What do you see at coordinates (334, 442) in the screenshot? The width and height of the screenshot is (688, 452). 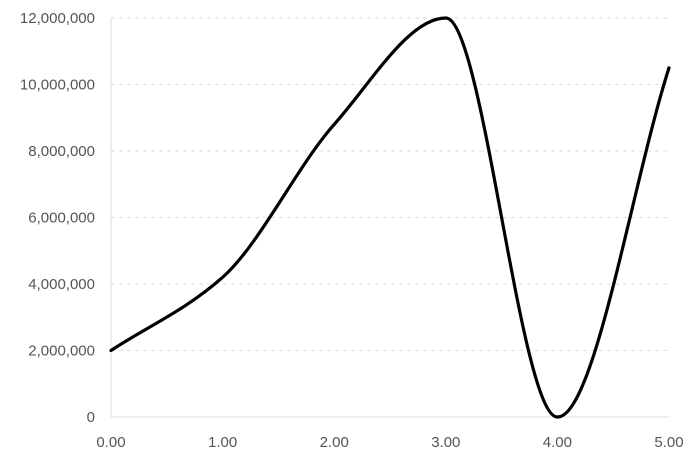 I see `x-tick-label: 2.00` at bounding box center [334, 442].